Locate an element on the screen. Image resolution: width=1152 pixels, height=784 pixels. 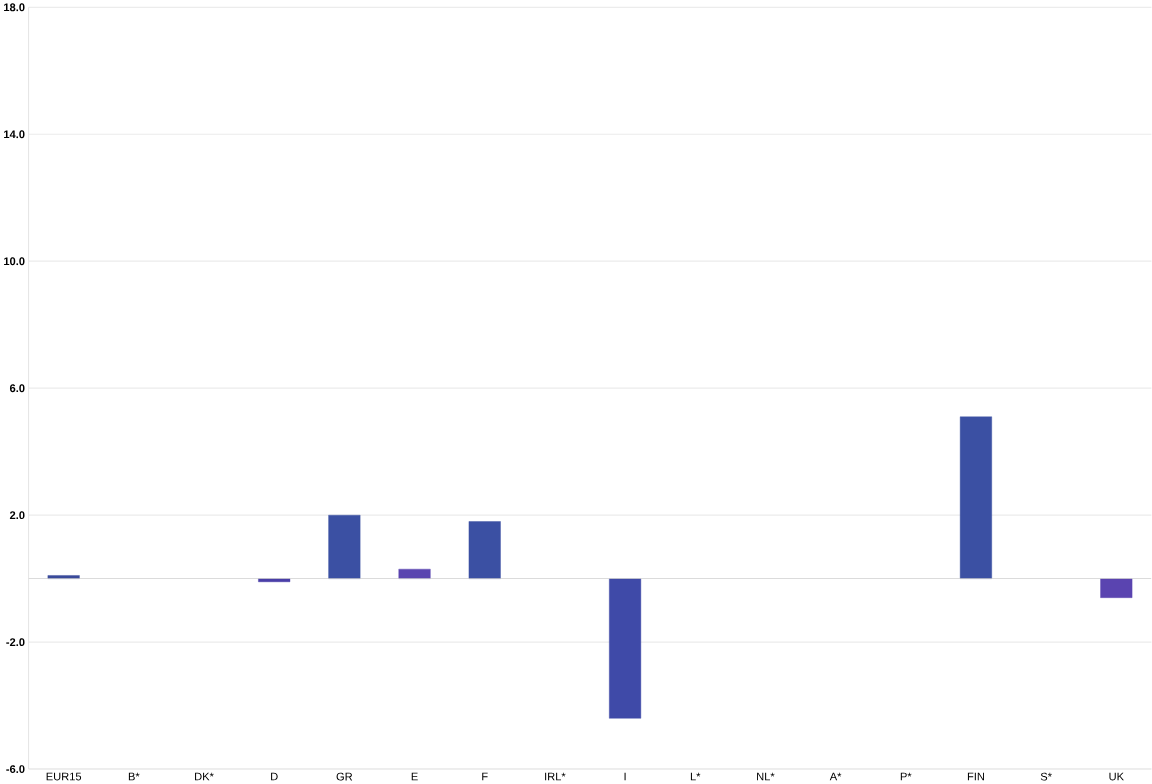
x-tick-label: UK is located at coordinates (1116, 776).